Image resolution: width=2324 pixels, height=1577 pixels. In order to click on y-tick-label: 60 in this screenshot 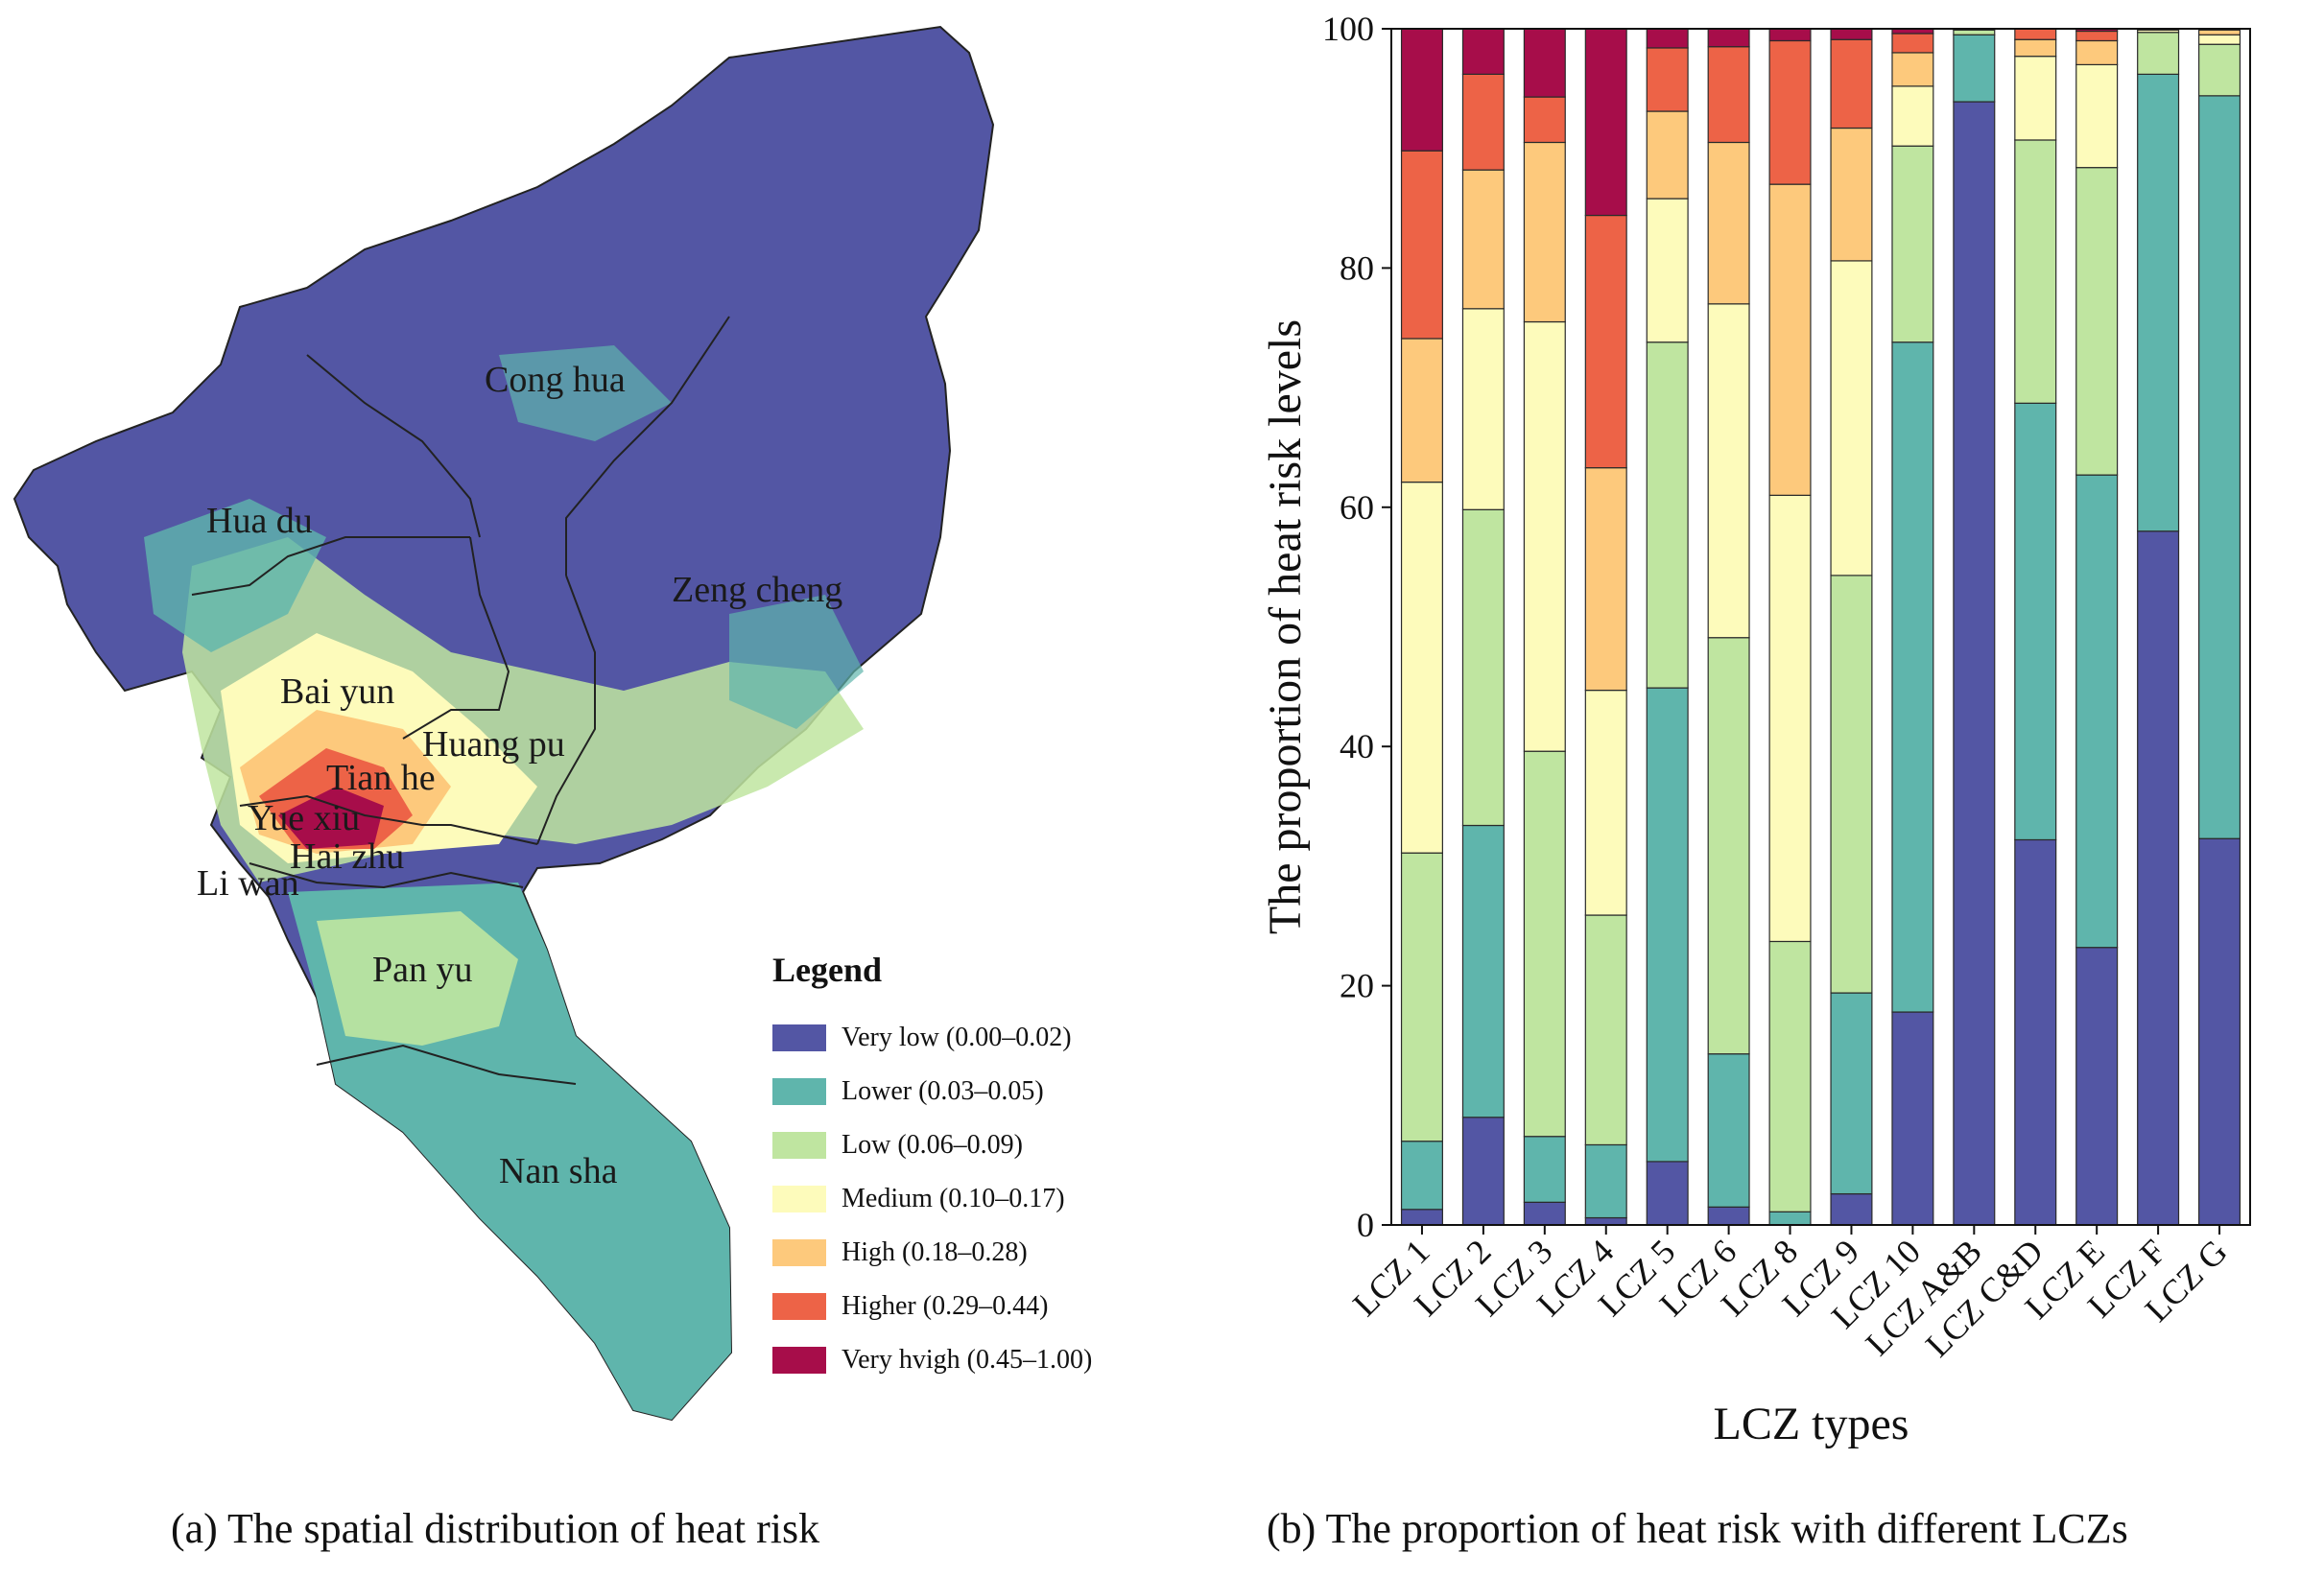, I will do `click(1357, 507)`.